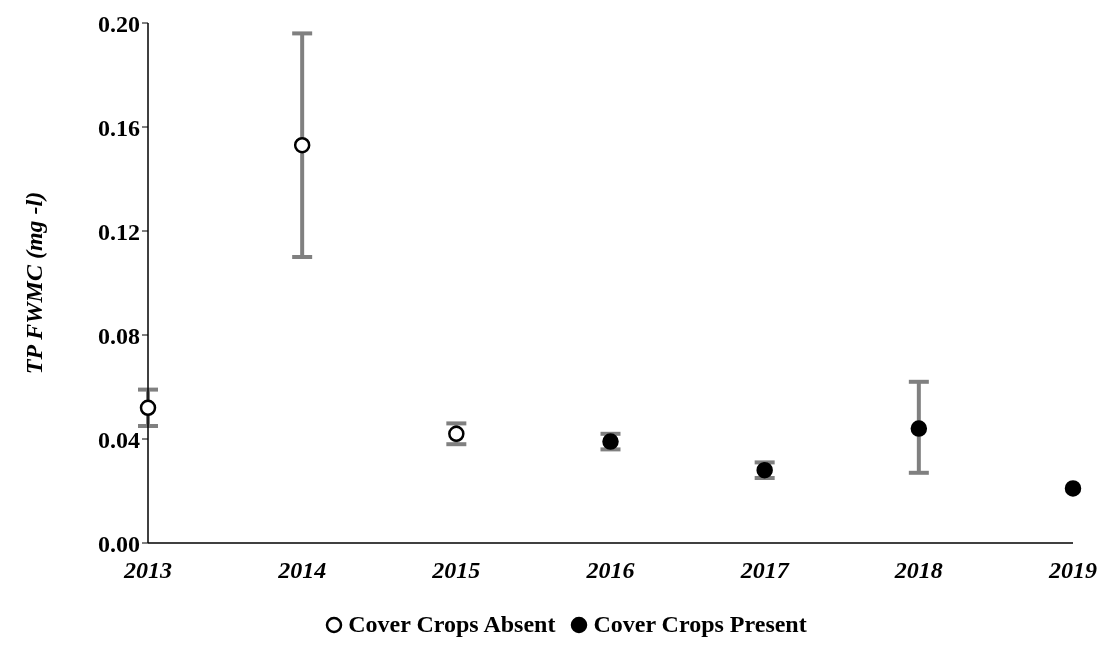  What do you see at coordinates (119, 335) in the screenshot?
I see `y-tick-label: 0.08` at bounding box center [119, 335].